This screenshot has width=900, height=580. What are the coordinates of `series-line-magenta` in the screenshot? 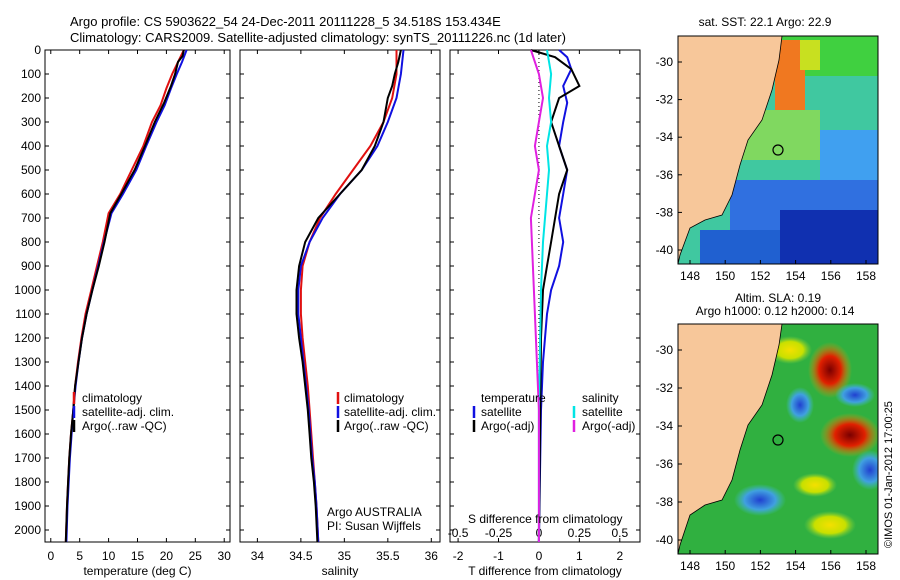 It's located at (537, 295).